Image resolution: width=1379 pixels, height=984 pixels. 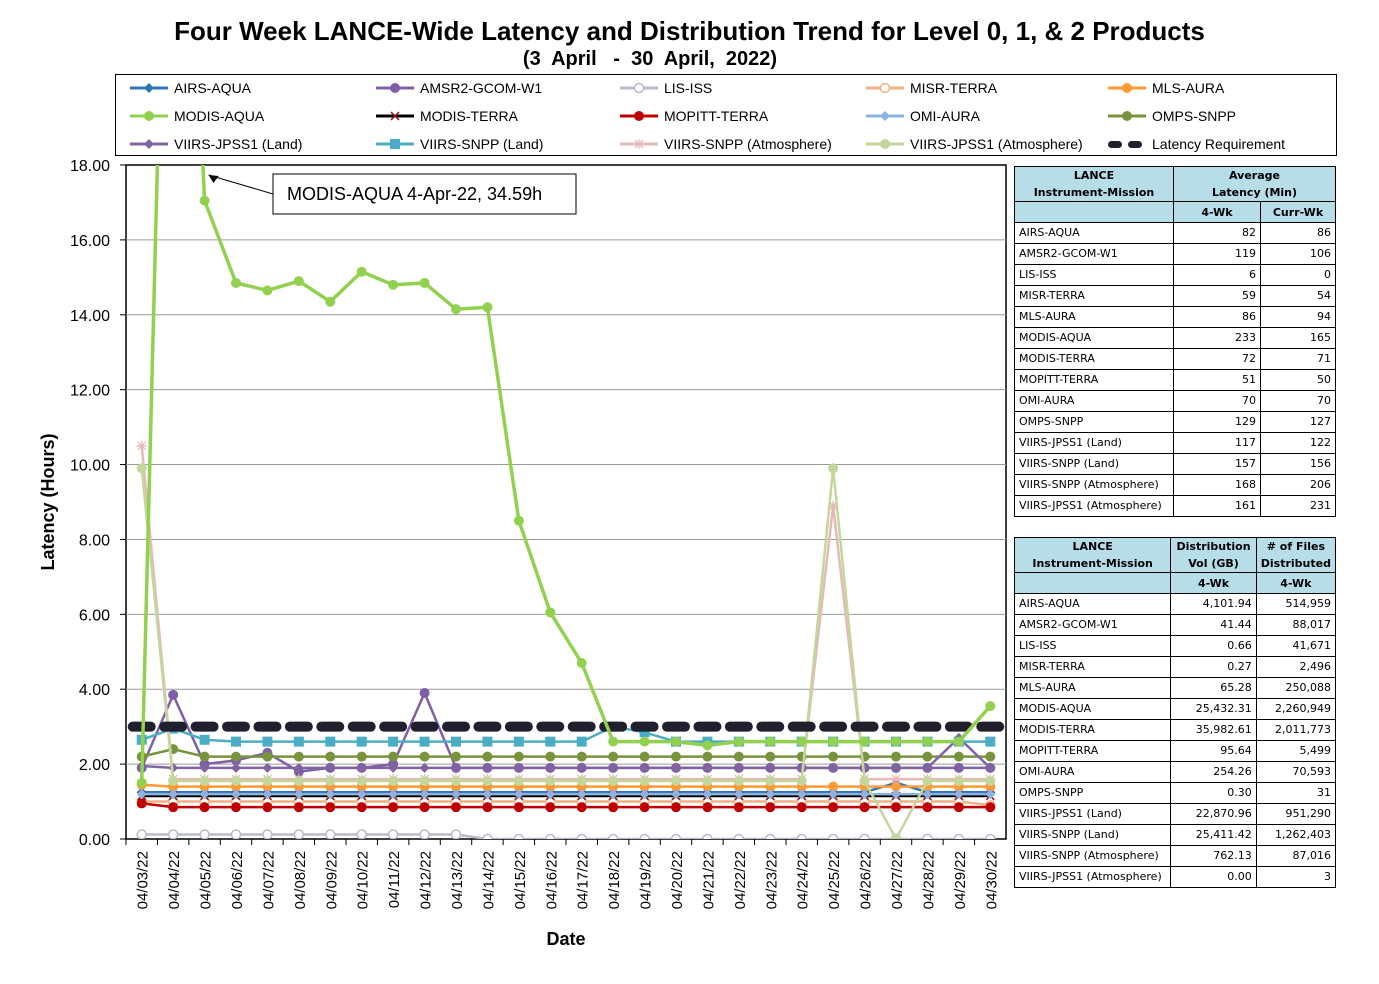 What do you see at coordinates (1298, 359) in the screenshot?
I see `latency-curr-wk: 71` at bounding box center [1298, 359].